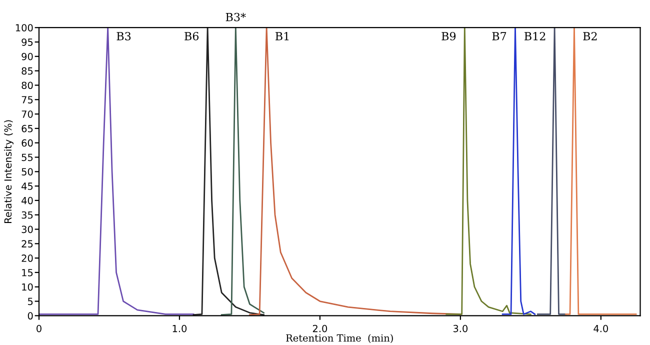 Image resolution: width=650 pixels, height=345 pixels. What do you see at coordinates (27, 114) in the screenshot?
I see `y-tick-label: 70` at bounding box center [27, 114].